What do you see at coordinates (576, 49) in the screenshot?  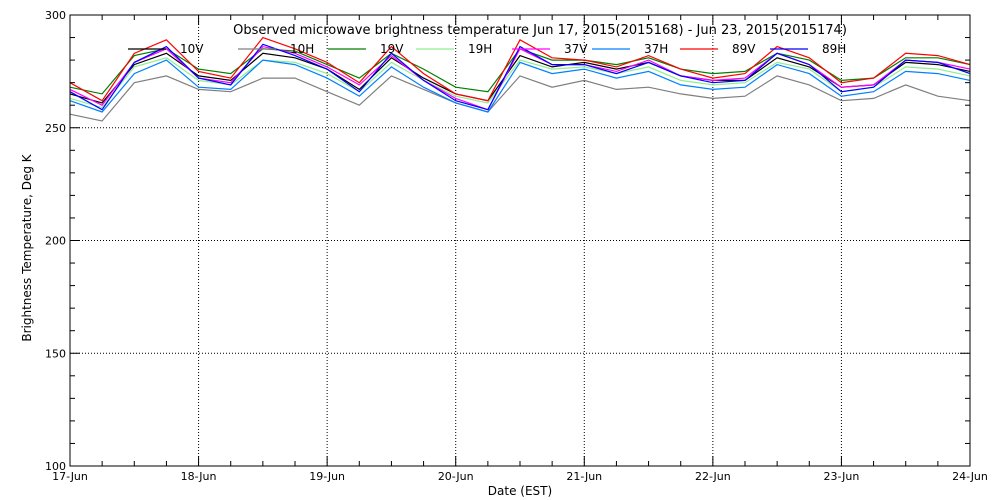 I see `legend-label-37v: 37V` at bounding box center [576, 49].